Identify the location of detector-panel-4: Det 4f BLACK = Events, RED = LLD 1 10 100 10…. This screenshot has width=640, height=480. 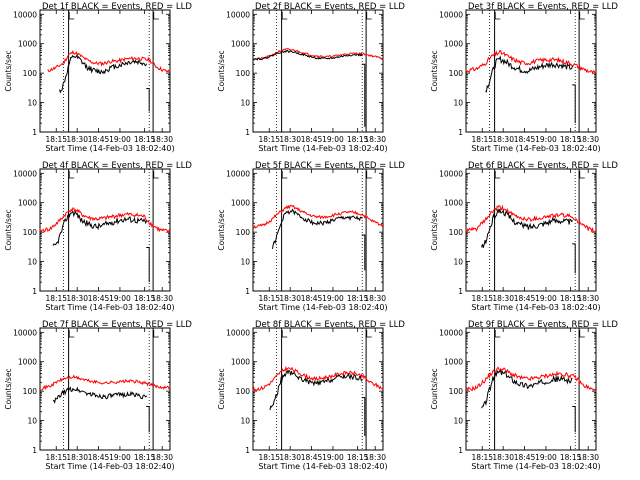
(98, 236).